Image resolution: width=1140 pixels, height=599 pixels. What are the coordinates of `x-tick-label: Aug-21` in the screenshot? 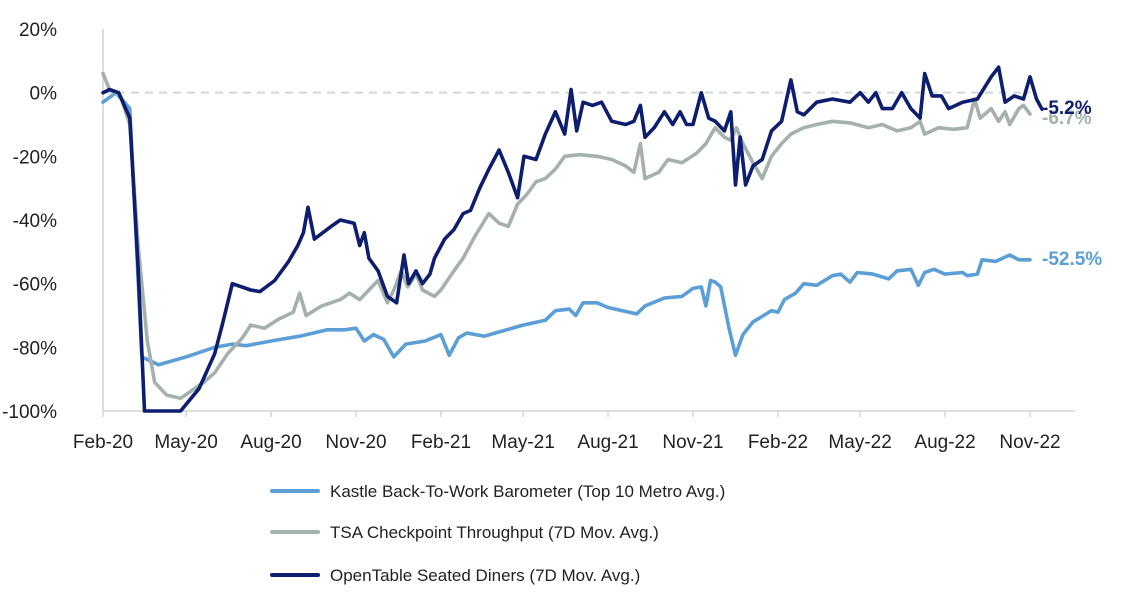 It's located at (607, 442).